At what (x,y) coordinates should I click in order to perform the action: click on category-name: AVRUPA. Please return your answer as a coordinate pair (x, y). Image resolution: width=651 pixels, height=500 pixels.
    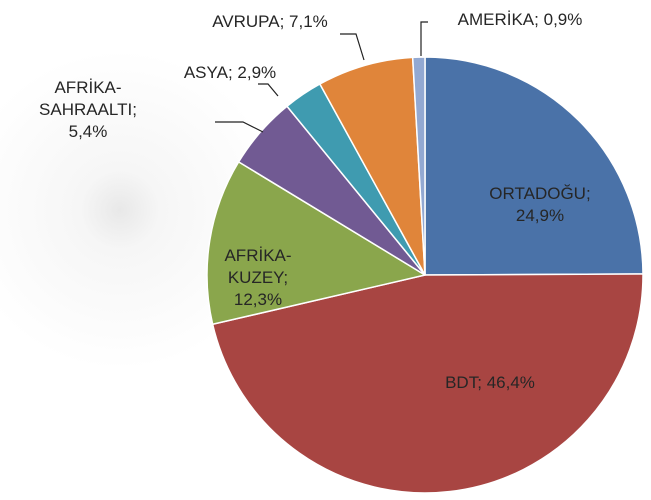
    Looking at the image, I should click on (246, 21).